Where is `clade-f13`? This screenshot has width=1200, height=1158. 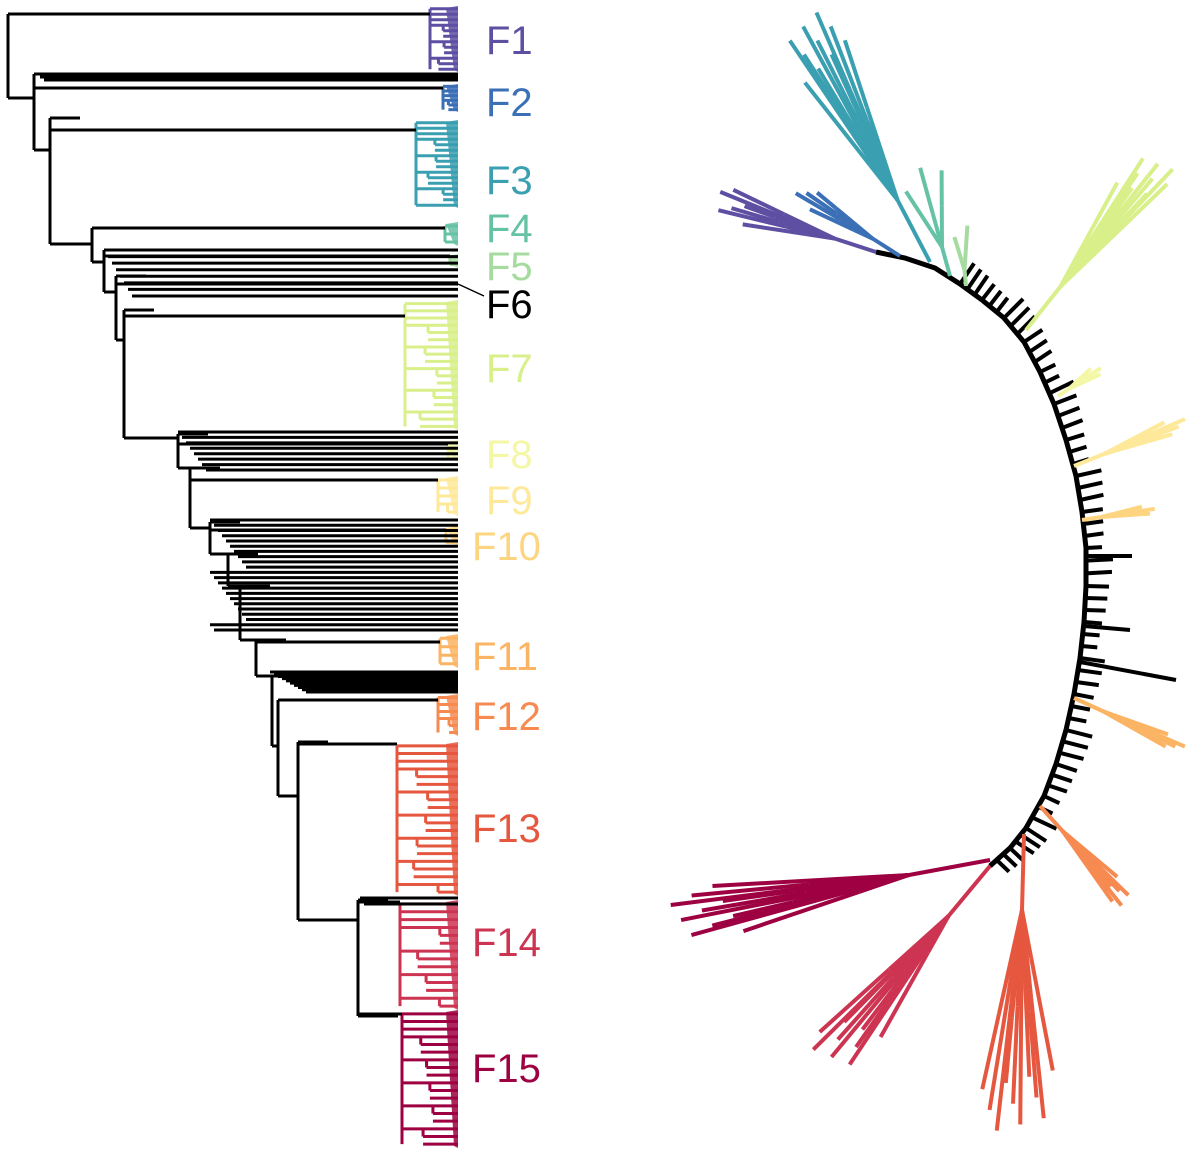 clade-f13 is located at coordinates (426, 819).